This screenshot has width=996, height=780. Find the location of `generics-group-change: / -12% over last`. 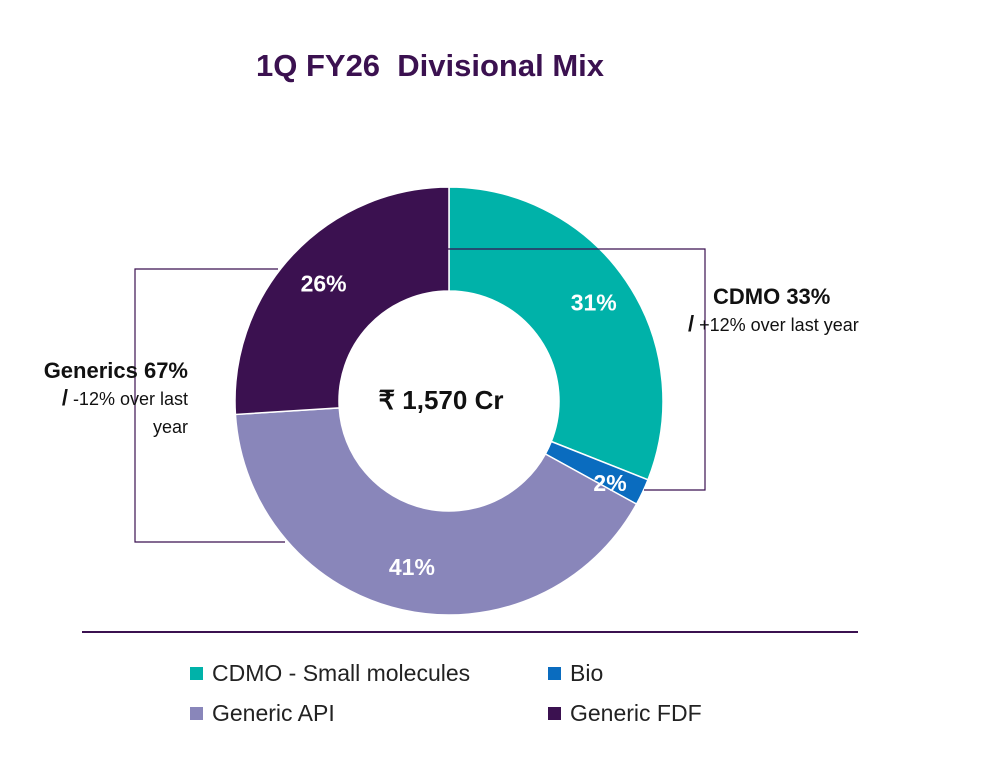

generics-group-change: / -12% over last is located at coordinates (99, 398).